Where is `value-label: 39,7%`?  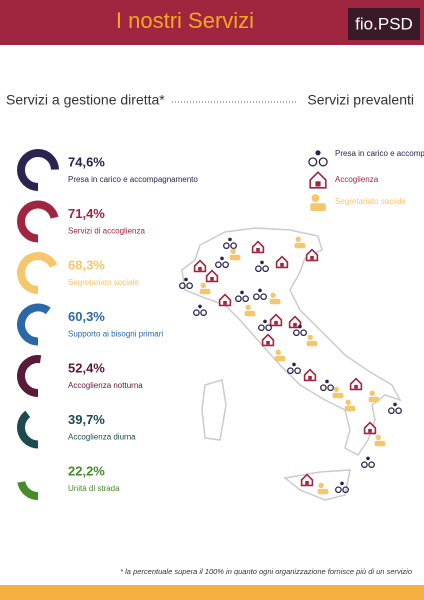 value-label: 39,7% is located at coordinates (86, 419).